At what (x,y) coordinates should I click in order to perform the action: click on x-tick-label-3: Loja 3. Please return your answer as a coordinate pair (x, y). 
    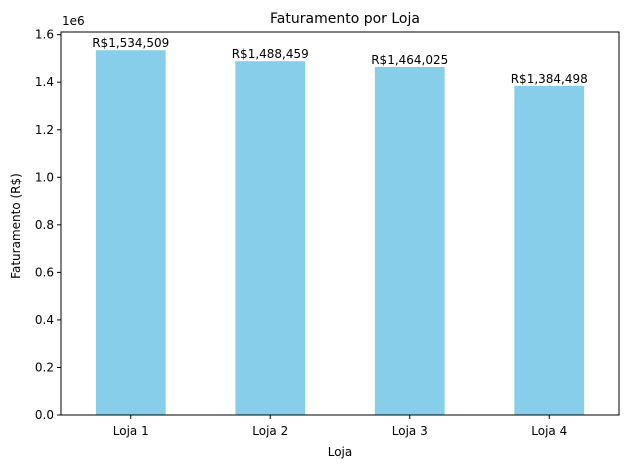
    Looking at the image, I should click on (410, 431).